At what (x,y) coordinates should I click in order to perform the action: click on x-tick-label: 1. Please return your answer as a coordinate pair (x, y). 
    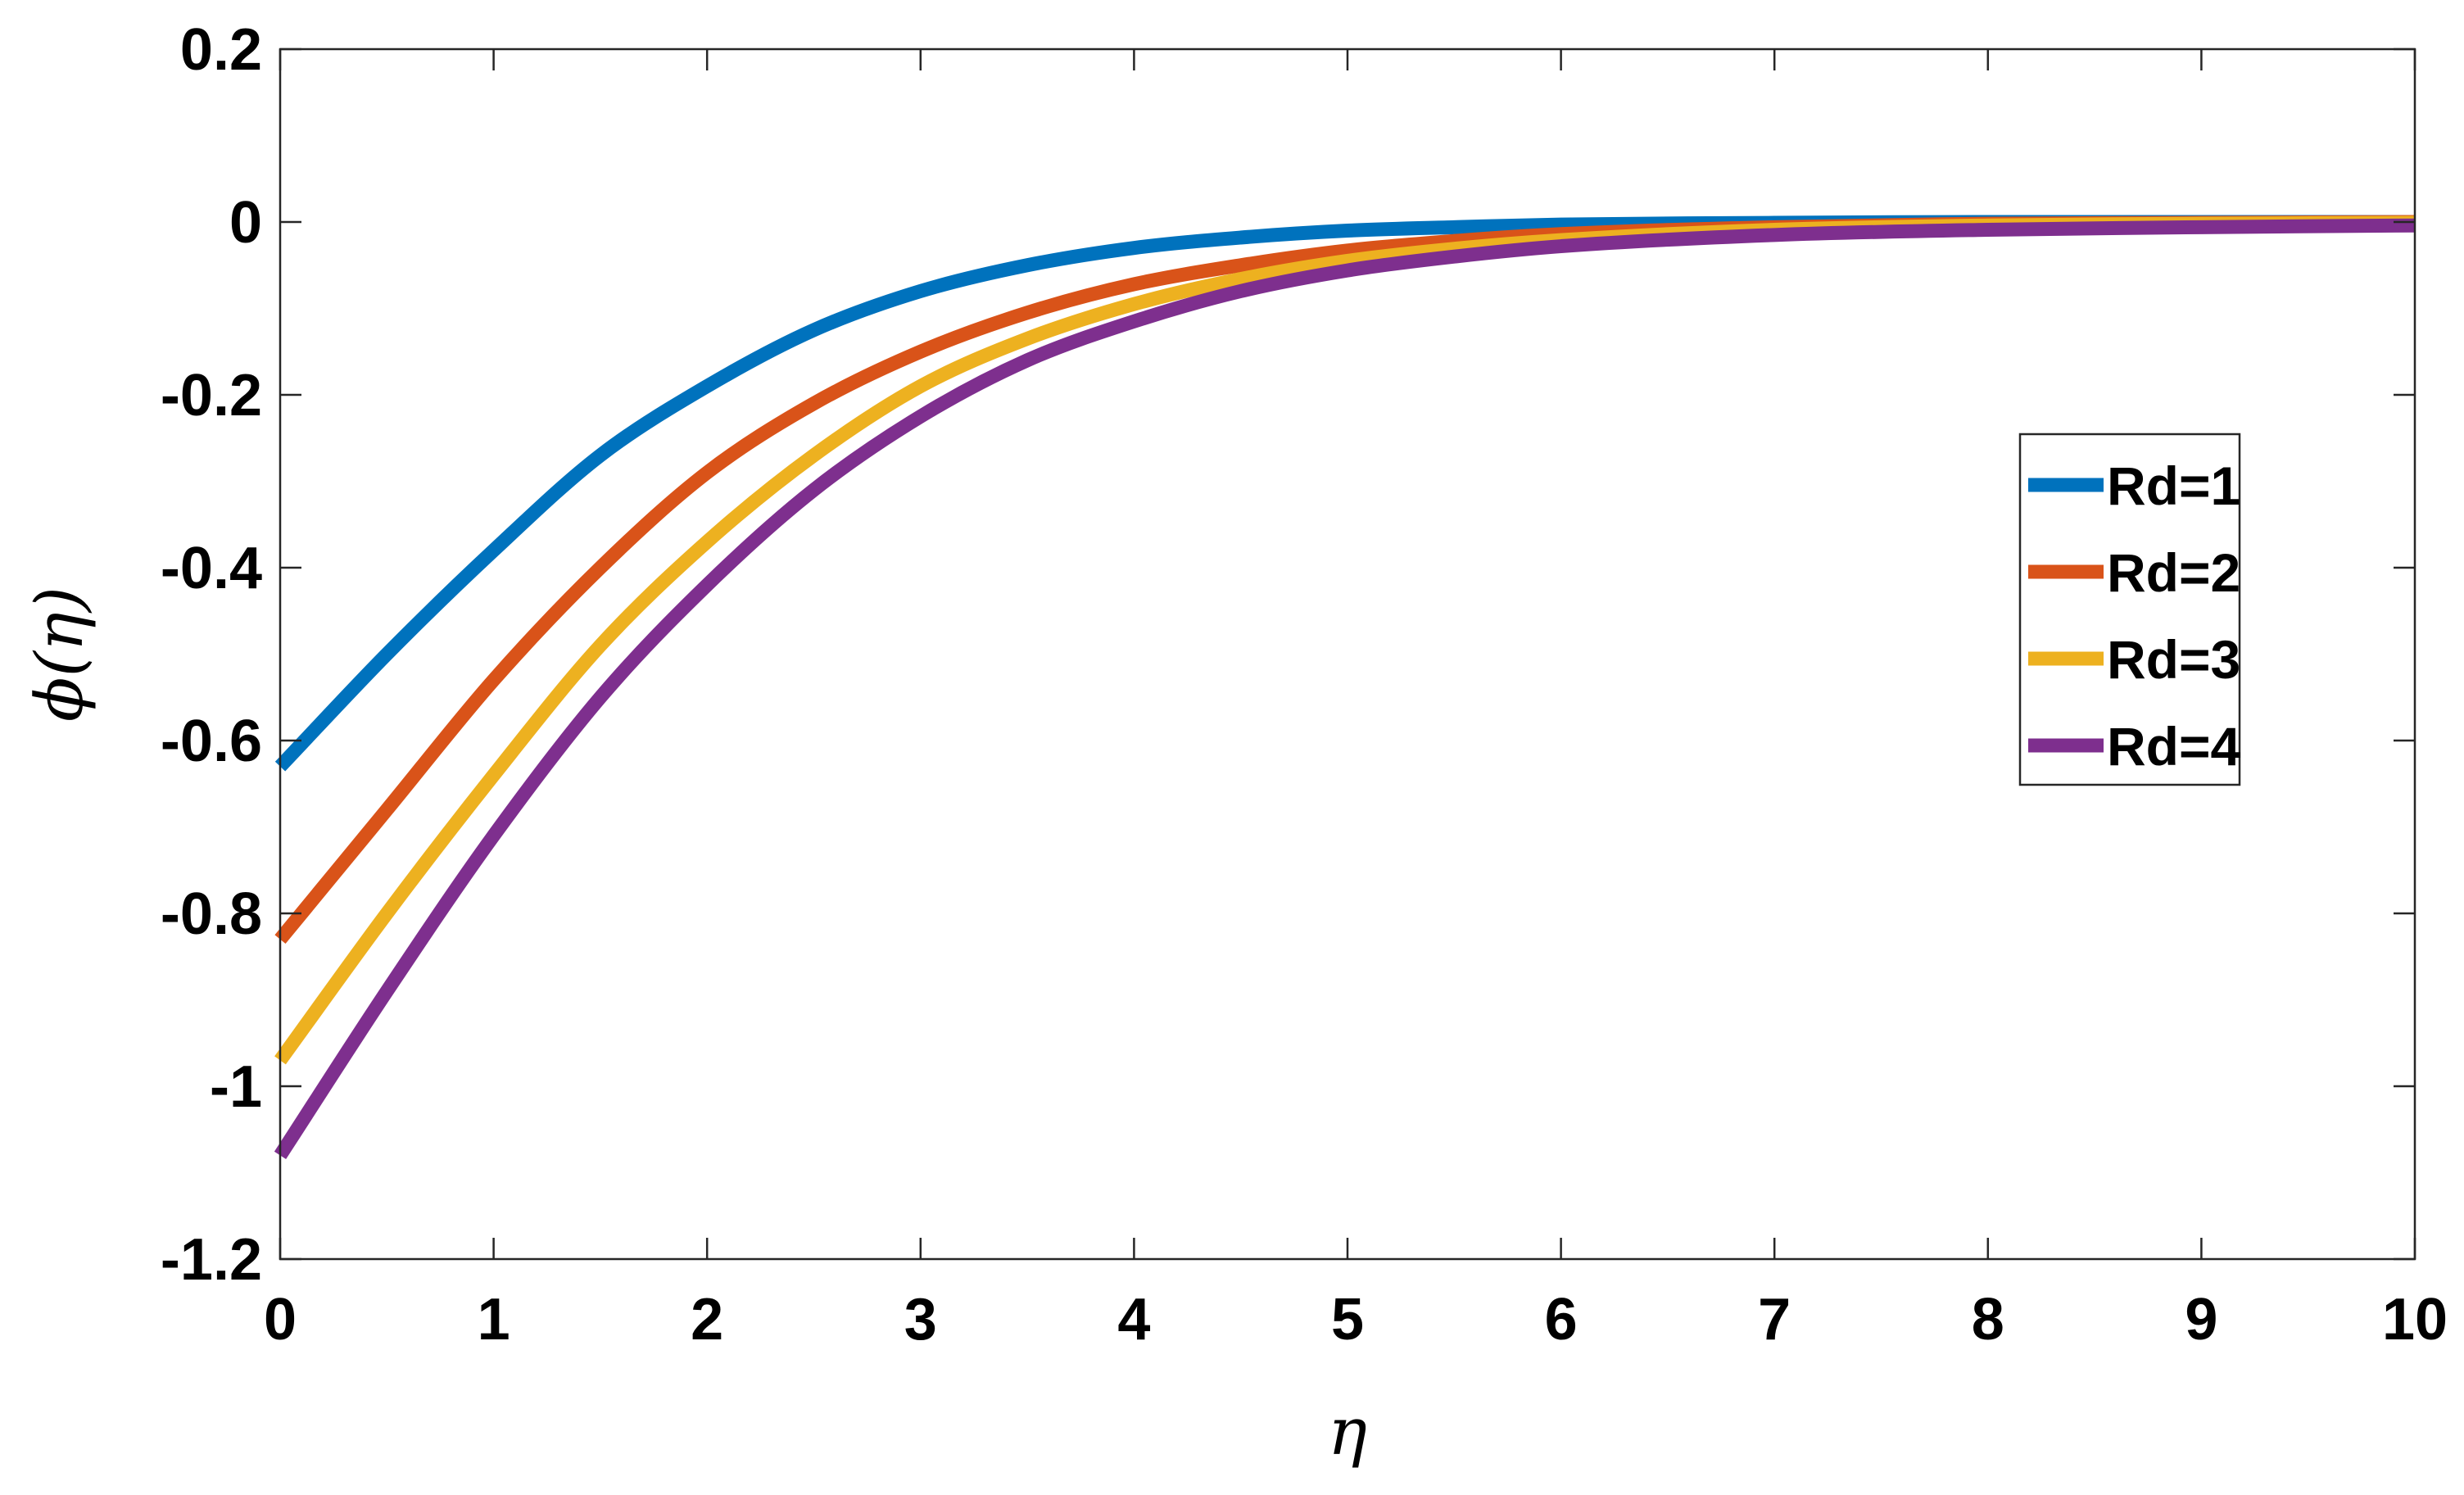
    Looking at the image, I should click on (494, 1319).